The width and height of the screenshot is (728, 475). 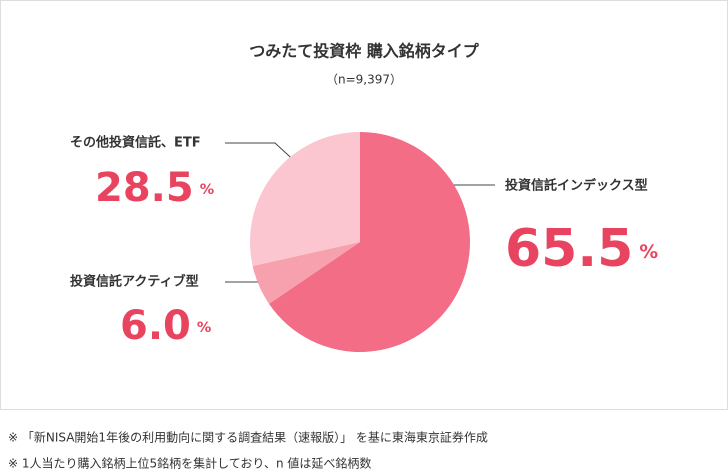 What do you see at coordinates (364, 51) in the screenshot?
I see `chart-title: つみたて投資枠 購入銘柄タイプ` at bounding box center [364, 51].